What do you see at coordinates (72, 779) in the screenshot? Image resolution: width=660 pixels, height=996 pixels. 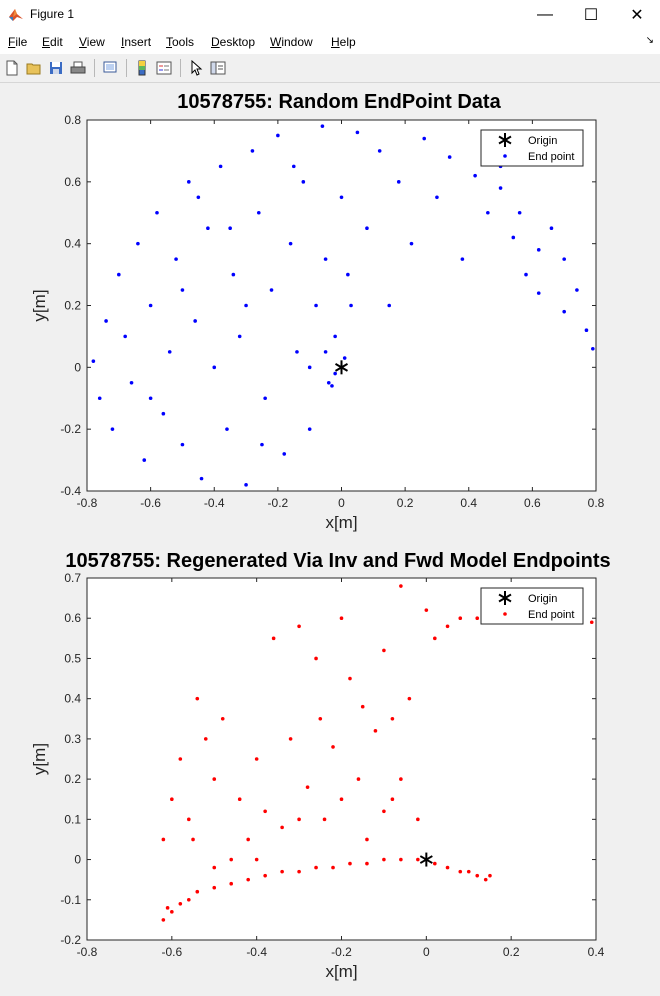 I see `y-tick-label: 0.2` at bounding box center [72, 779].